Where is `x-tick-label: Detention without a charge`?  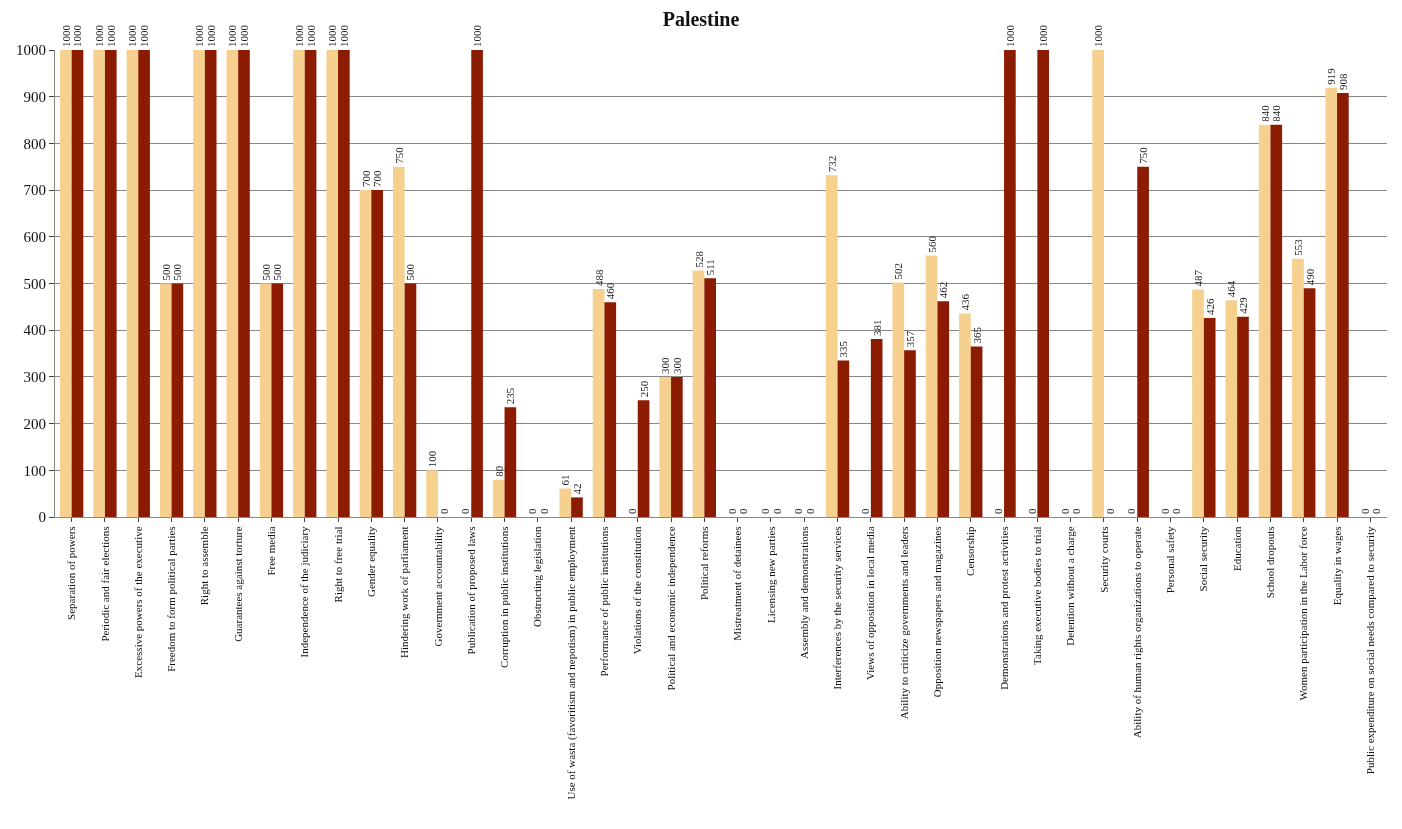 x-tick-label: Detention without a charge is located at coordinates (1070, 586).